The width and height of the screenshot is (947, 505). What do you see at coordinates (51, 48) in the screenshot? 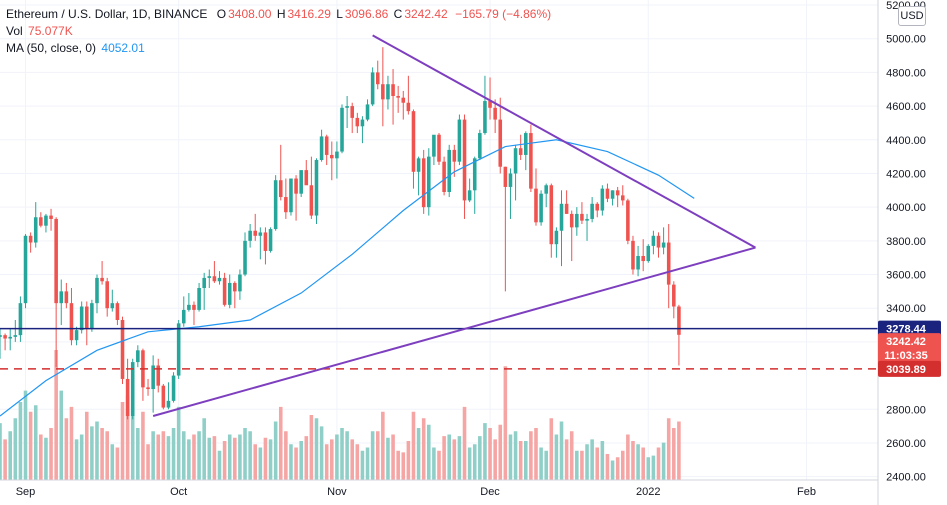
I see `ma-label: MA (50, close, 0)` at bounding box center [51, 48].